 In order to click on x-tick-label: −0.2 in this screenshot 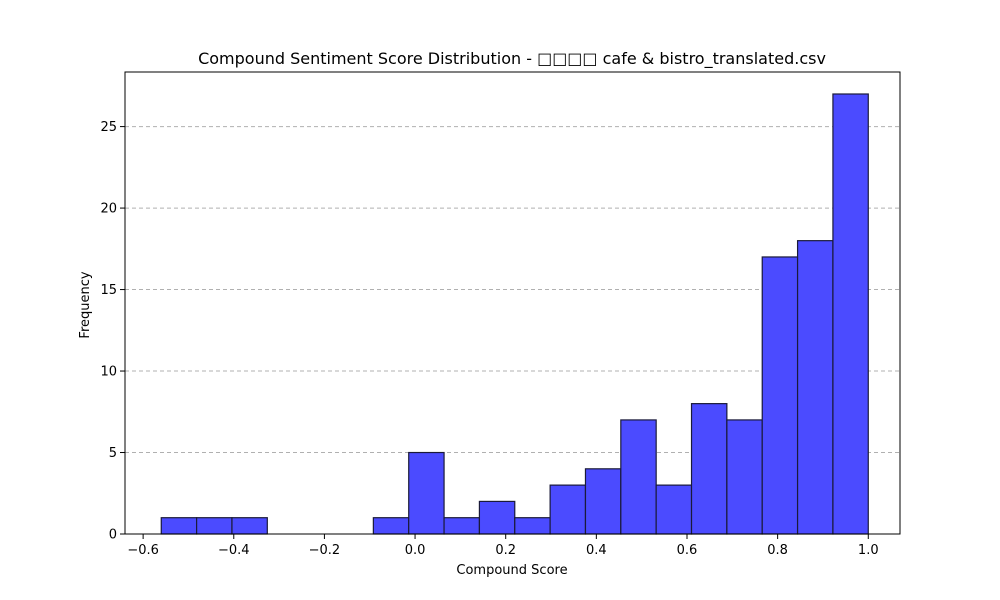, I will do `click(325, 550)`.